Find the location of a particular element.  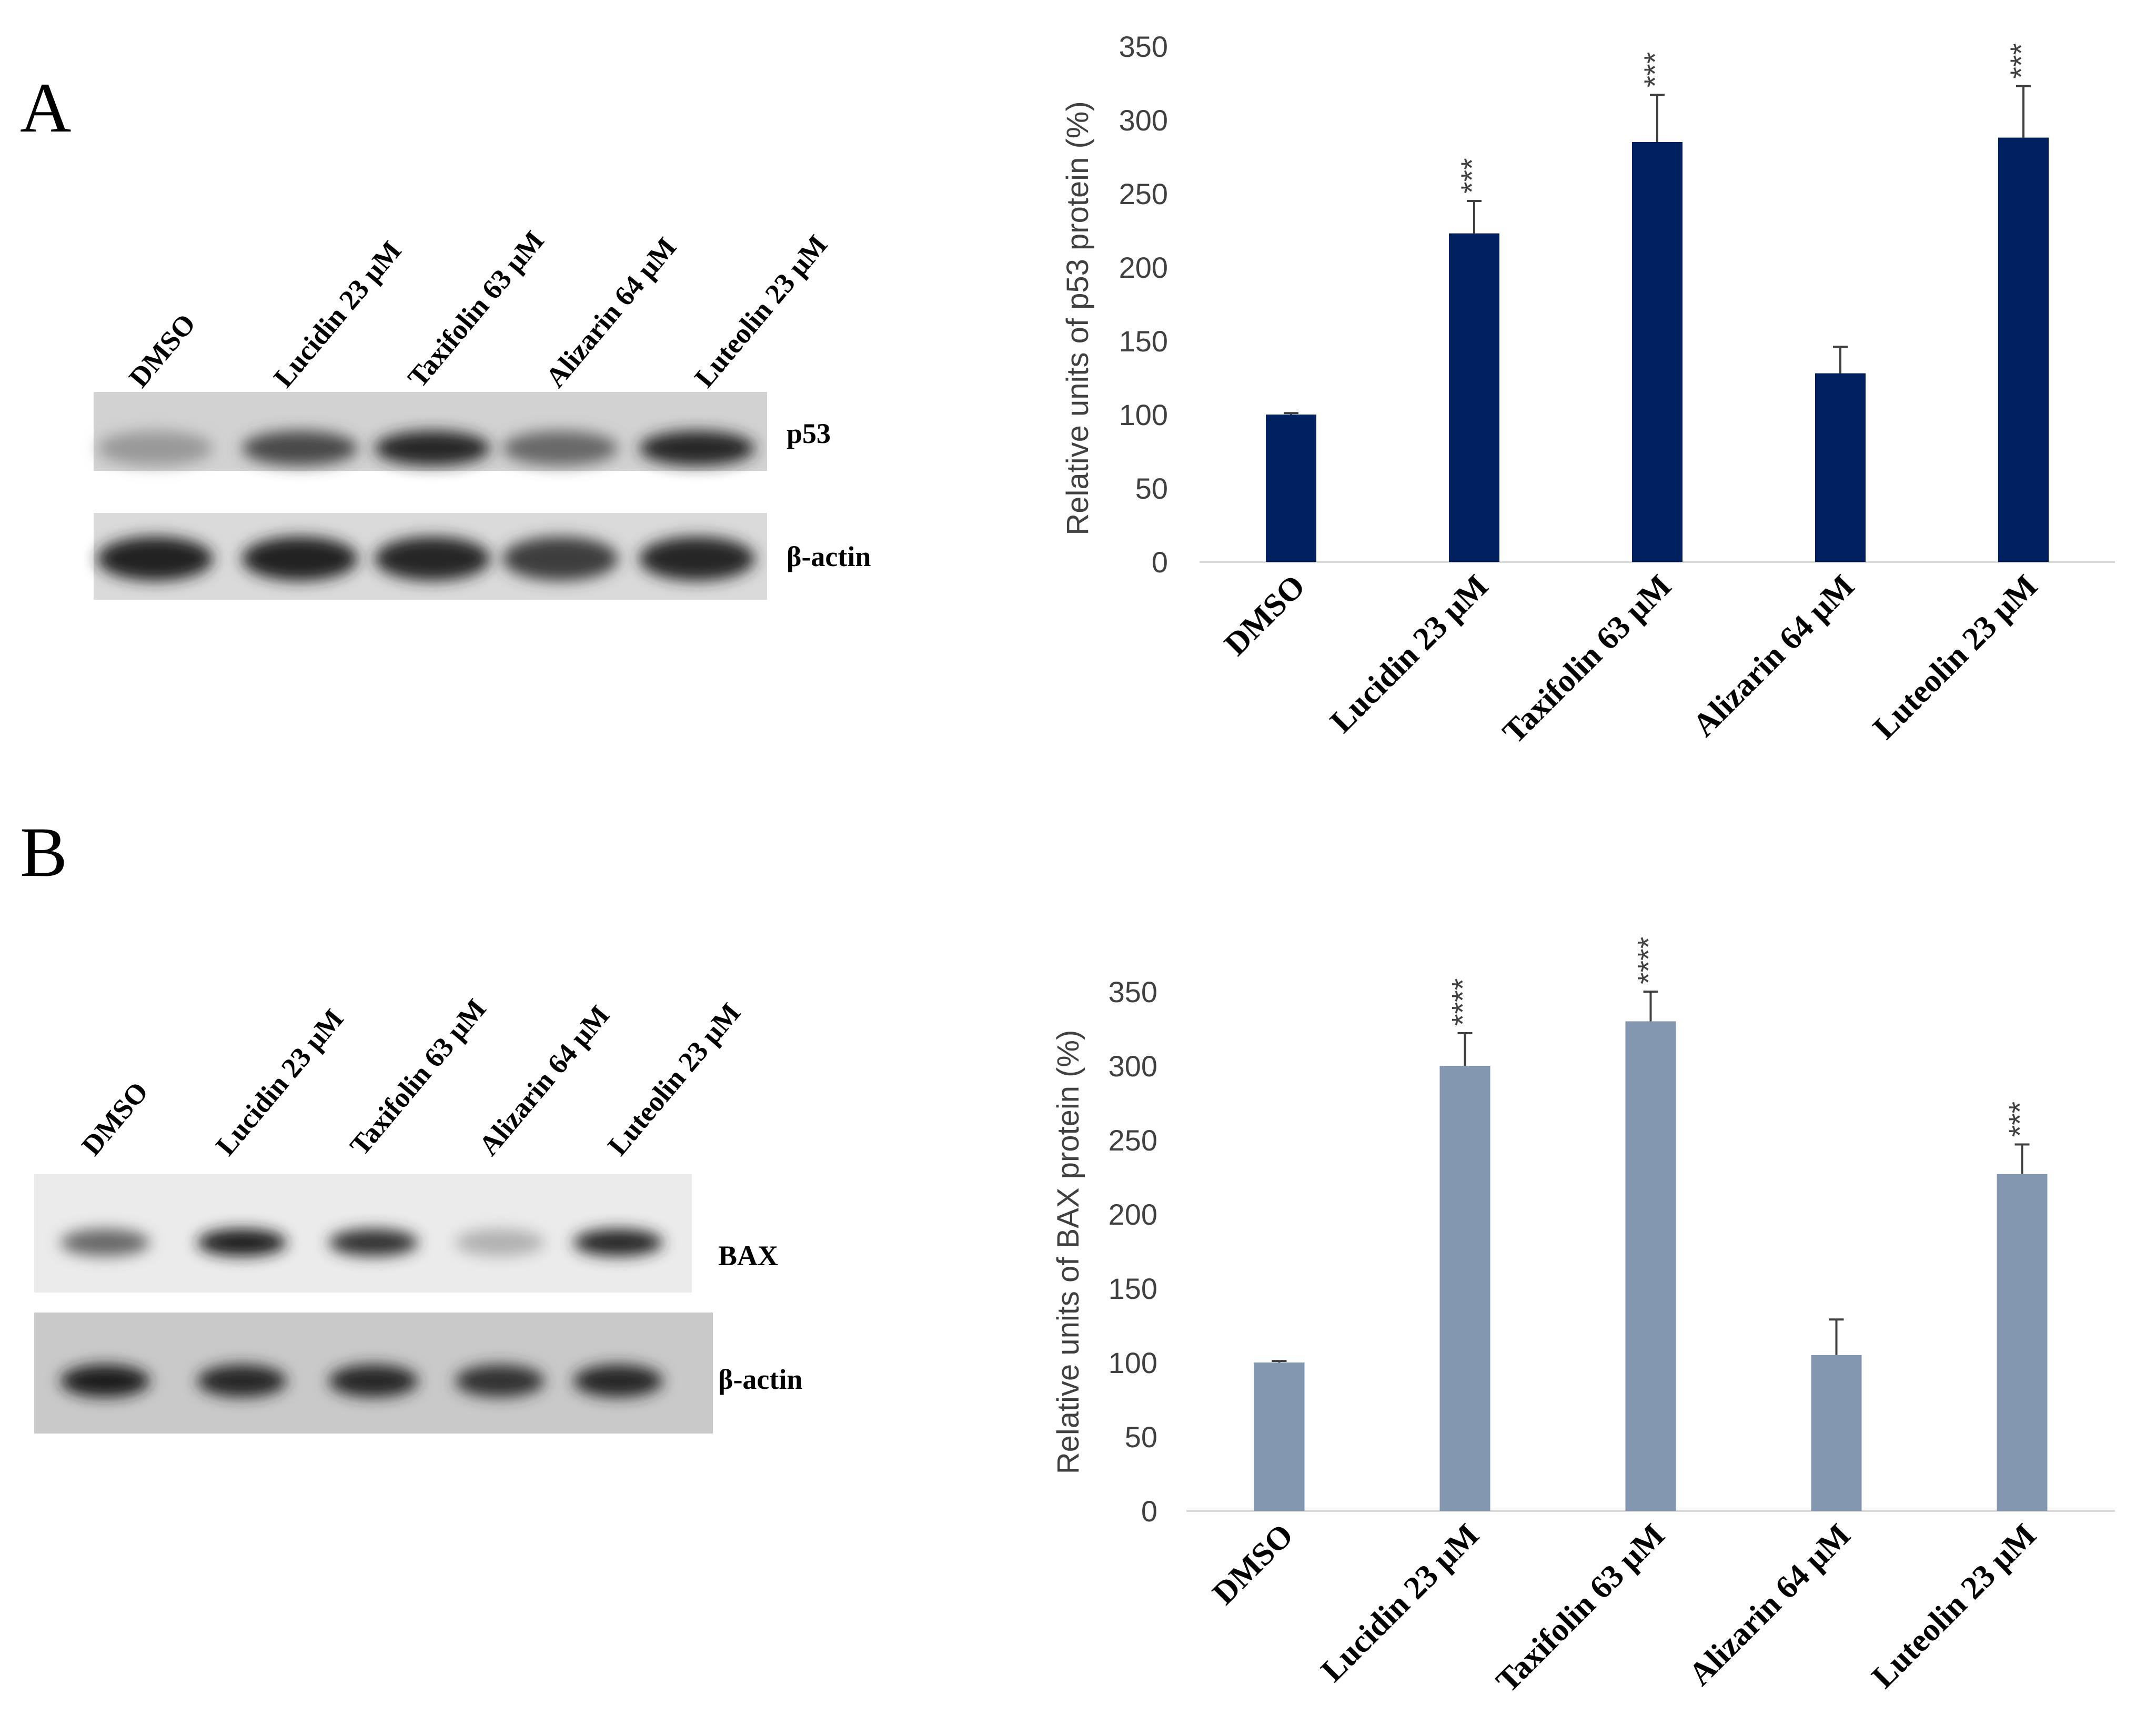

lane-label-luteolin-b: Luteolin 23 μM is located at coordinates (674, 1079).